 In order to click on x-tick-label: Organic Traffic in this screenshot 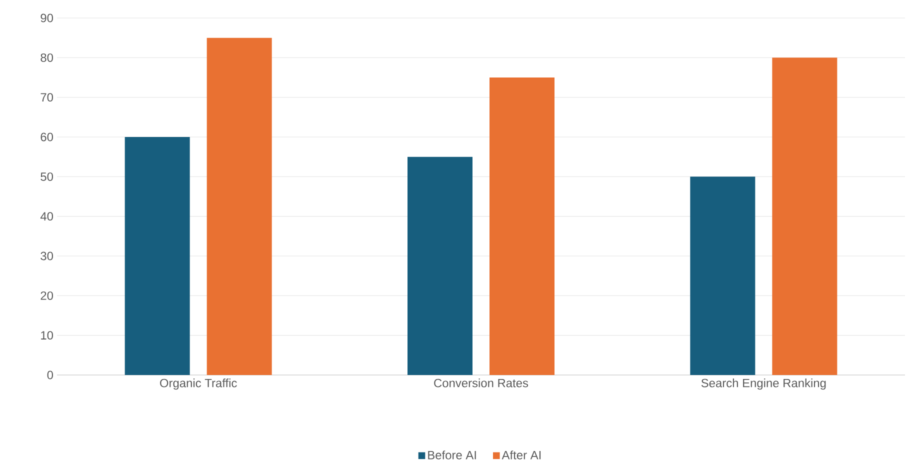, I will do `click(198, 384)`.